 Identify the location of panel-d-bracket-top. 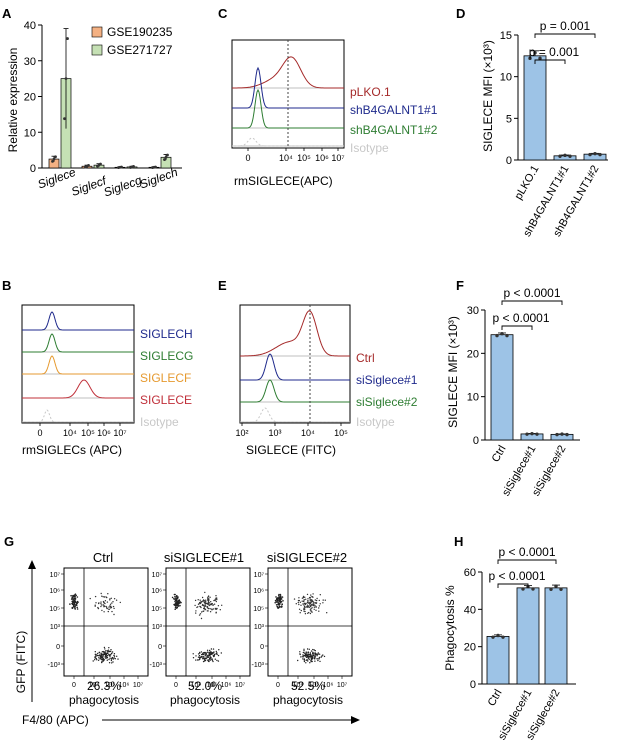
(565, 35).